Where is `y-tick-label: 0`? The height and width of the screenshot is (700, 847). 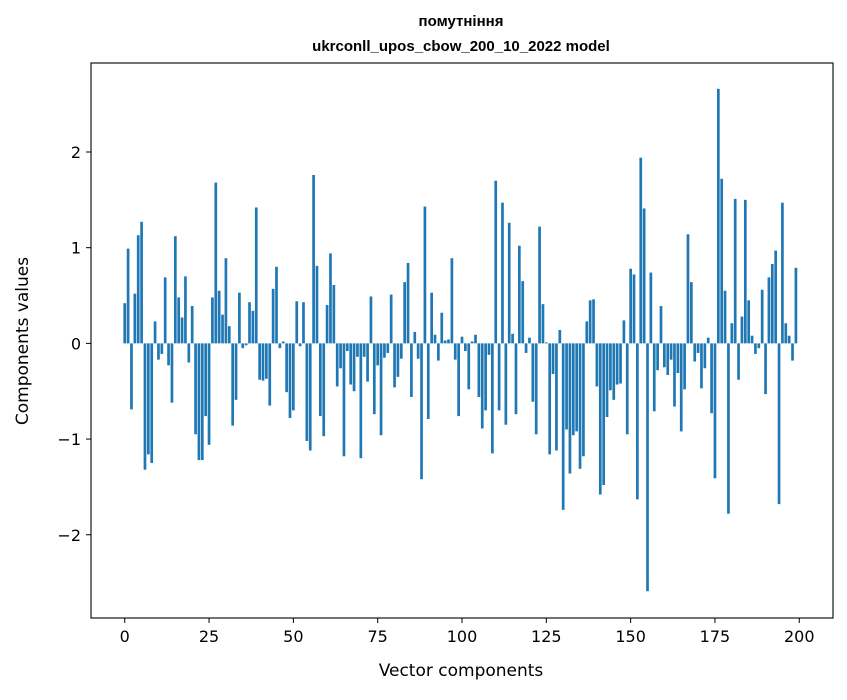 y-tick-label: 0 is located at coordinates (76, 343).